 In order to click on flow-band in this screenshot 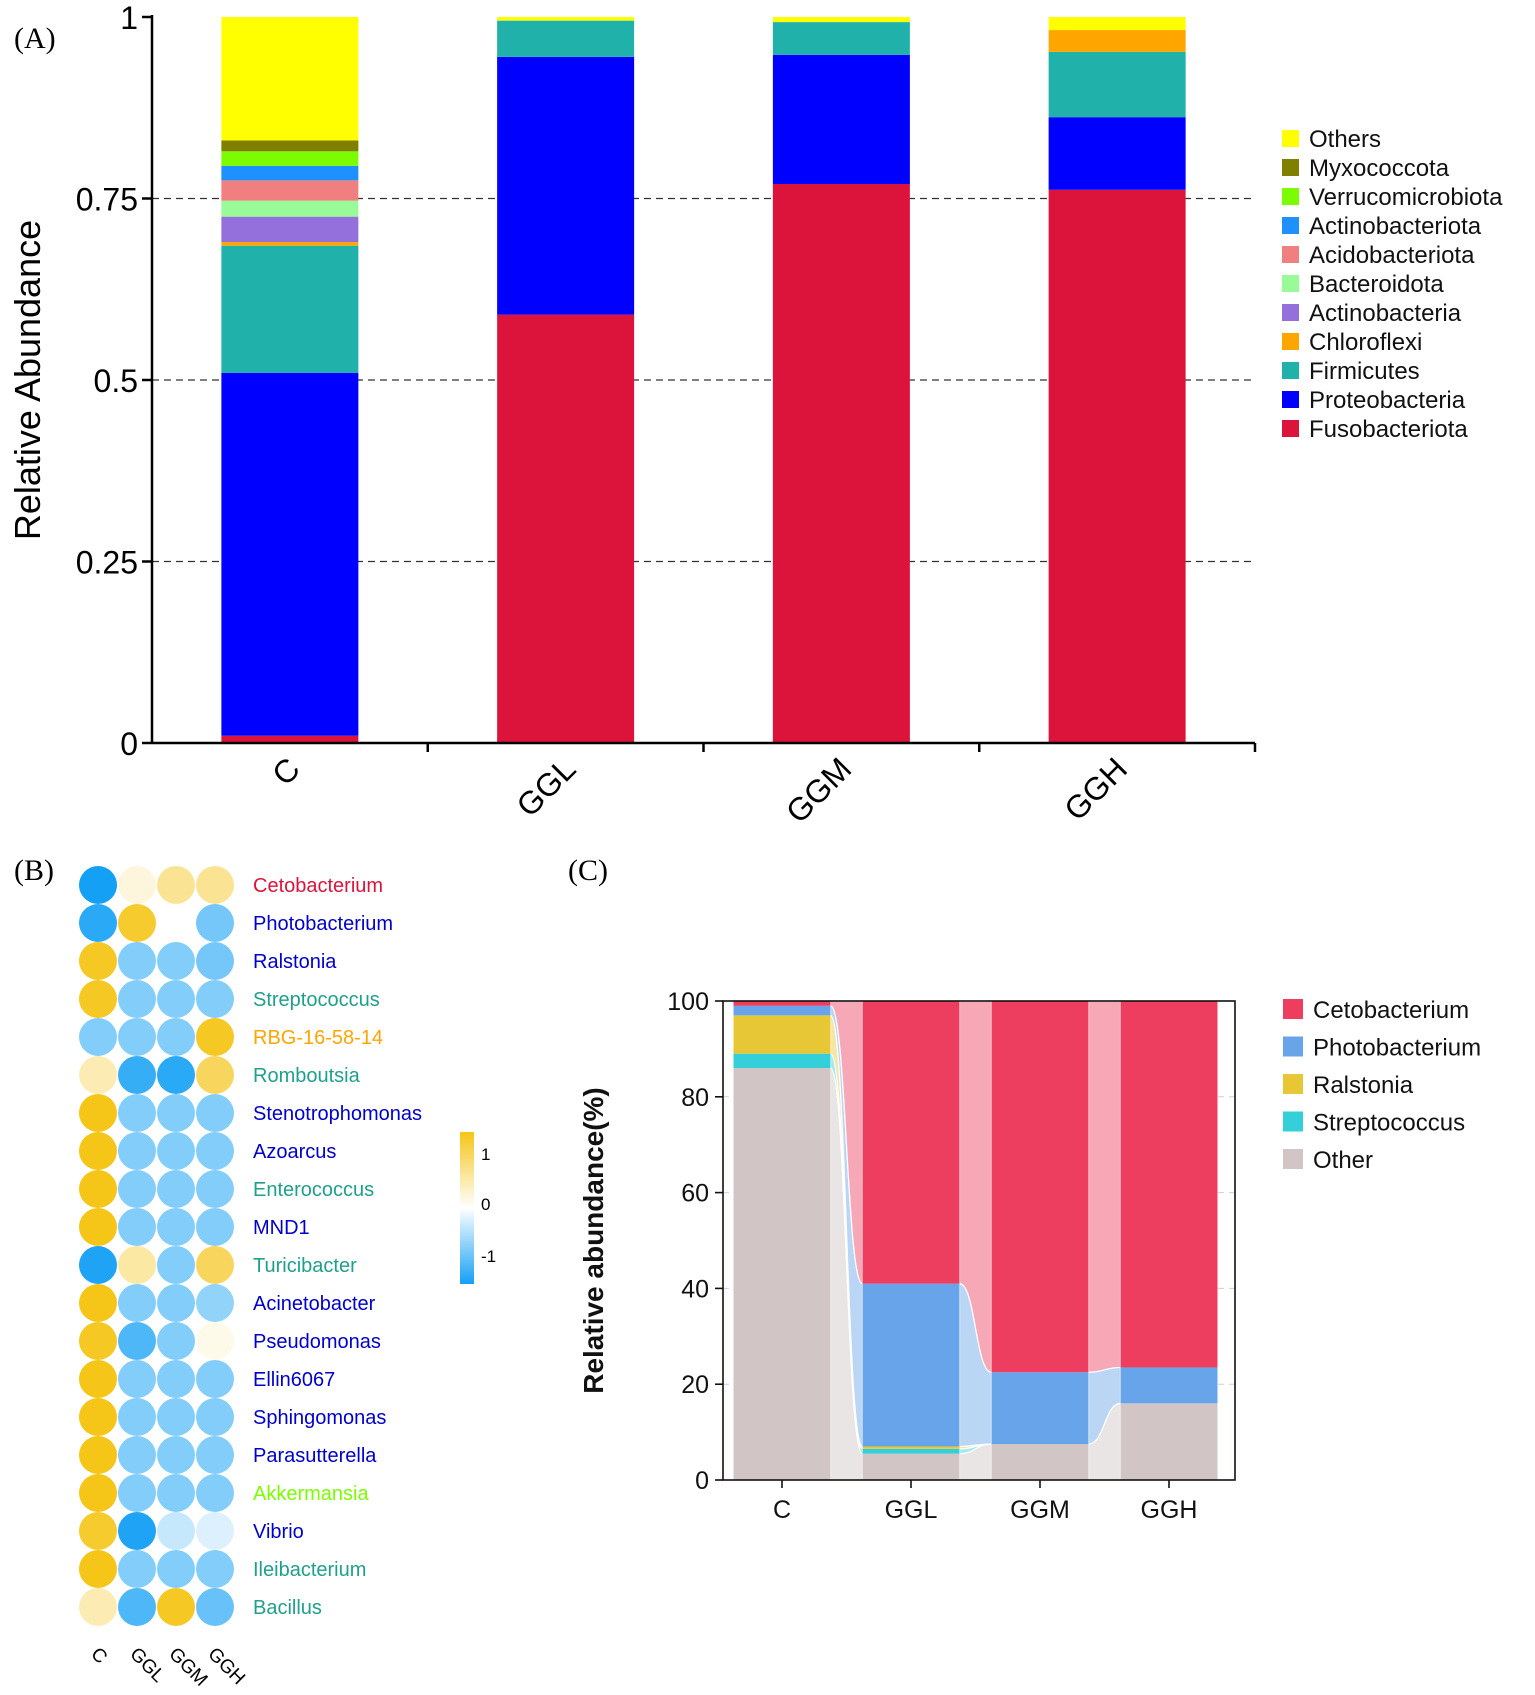, I will do `click(1104, 1186)`.